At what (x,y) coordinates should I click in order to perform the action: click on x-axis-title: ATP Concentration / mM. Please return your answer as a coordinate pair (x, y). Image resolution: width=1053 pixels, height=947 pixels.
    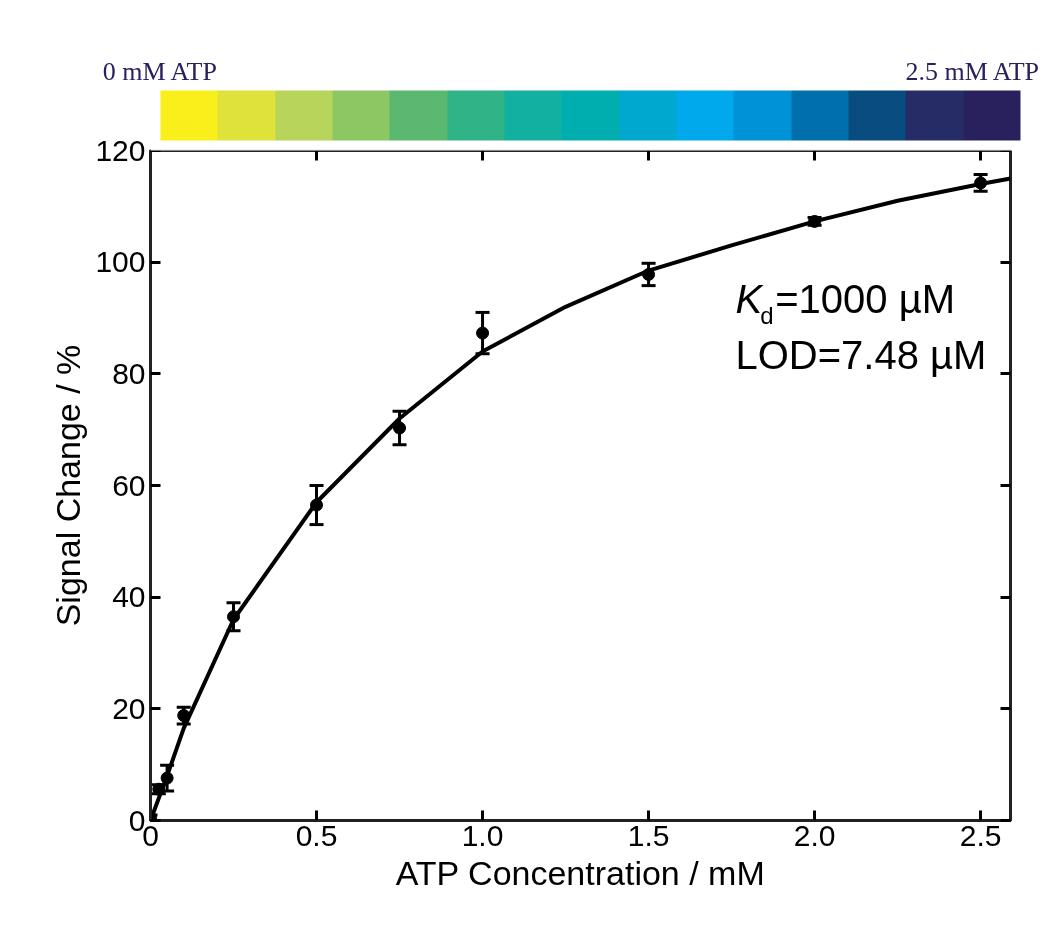
    Looking at the image, I should click on (580, 872).